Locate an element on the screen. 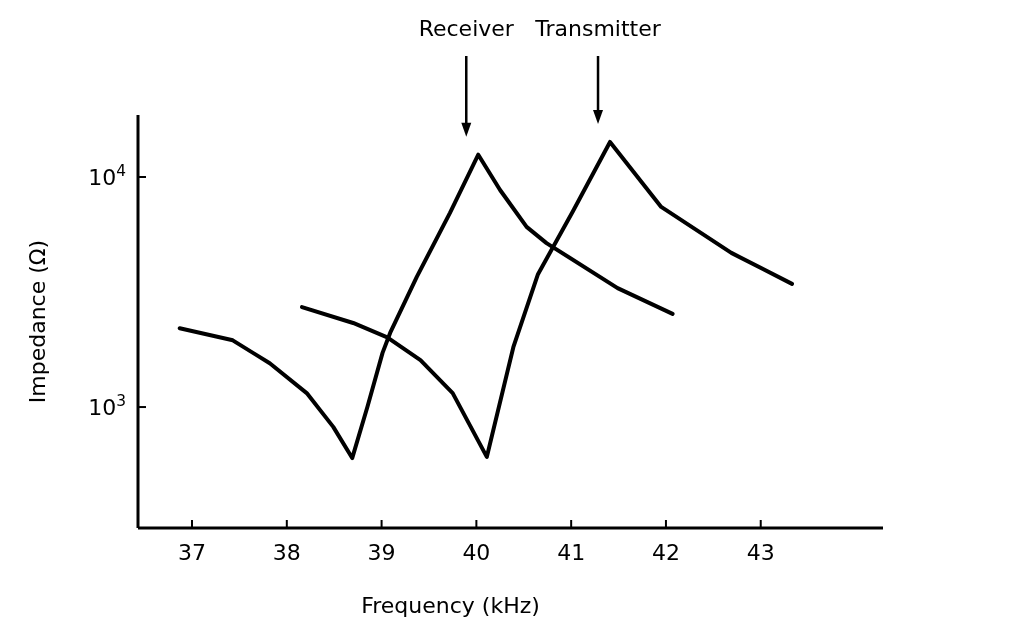 The height and width of the screenshot is (635, 1010). x-tick-label: 43 is located at coordinates (760, 552).